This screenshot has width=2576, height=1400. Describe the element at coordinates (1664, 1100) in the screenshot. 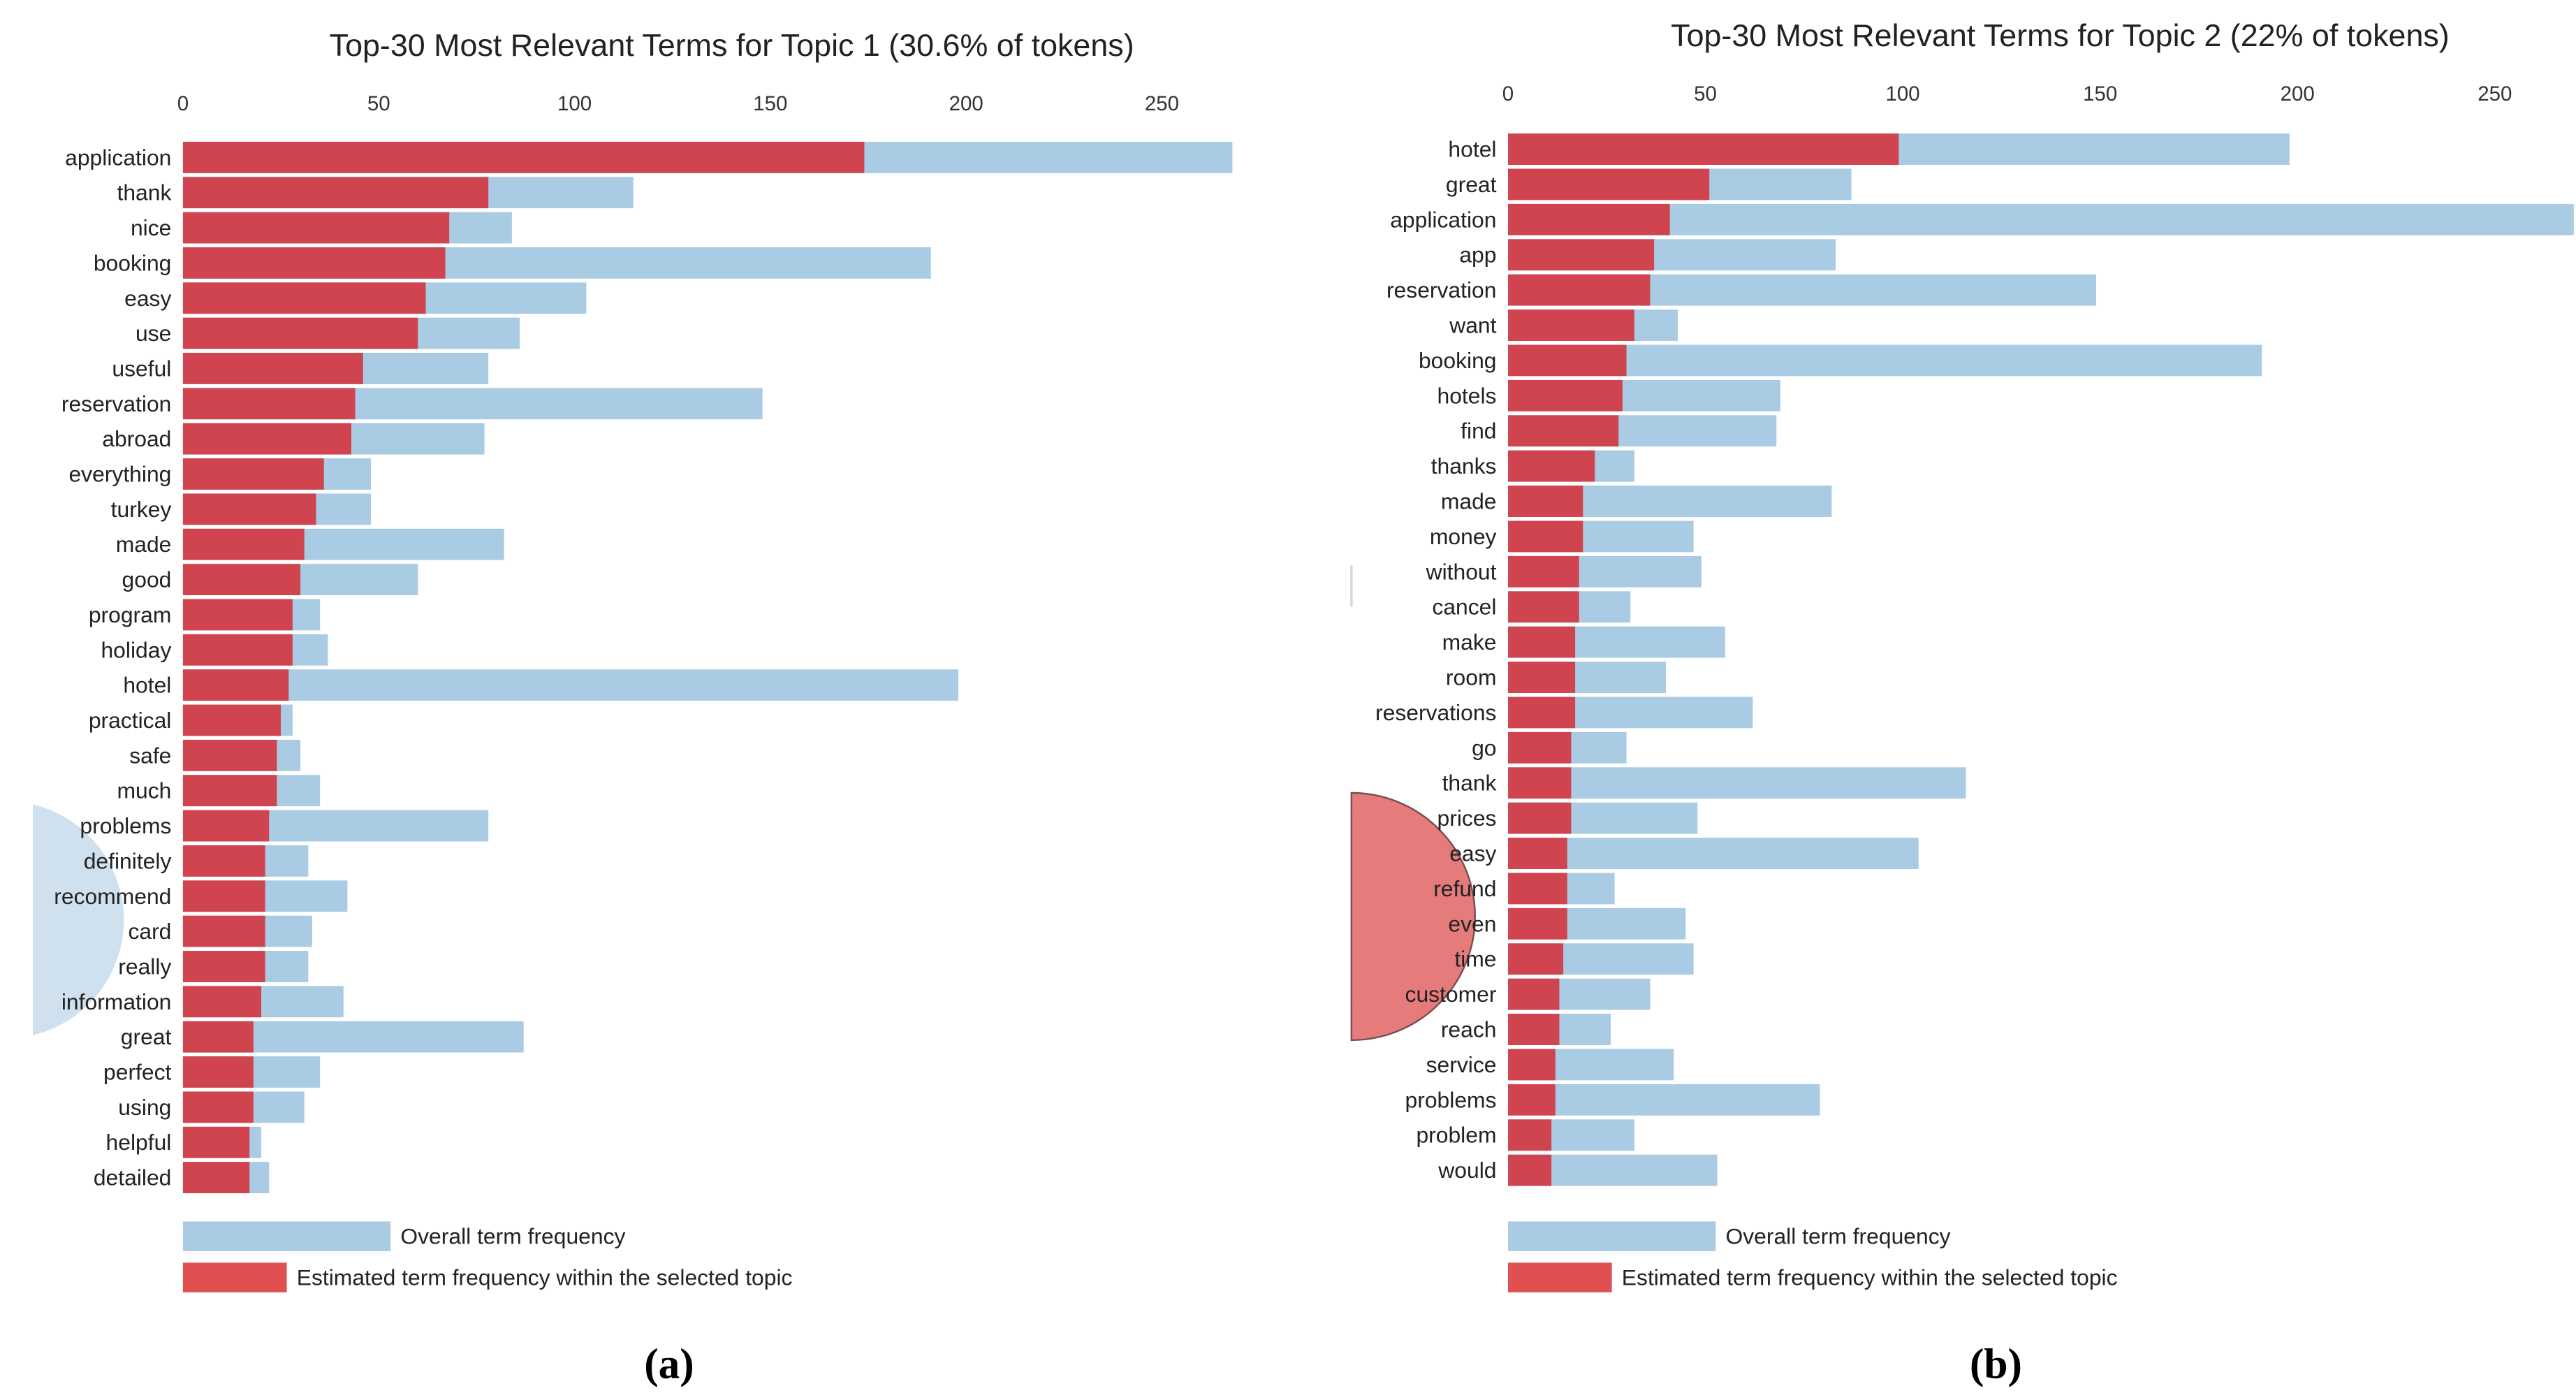

I see `bar-overall-problems` at that location.